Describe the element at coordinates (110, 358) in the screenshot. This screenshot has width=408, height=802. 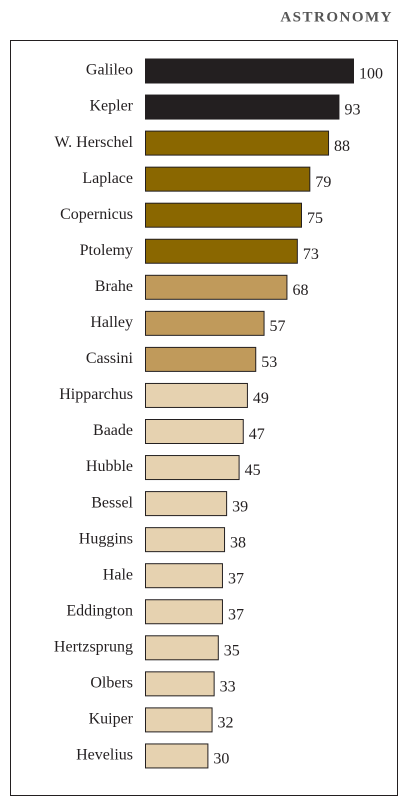
I see `category-label: Cassini` at that location.